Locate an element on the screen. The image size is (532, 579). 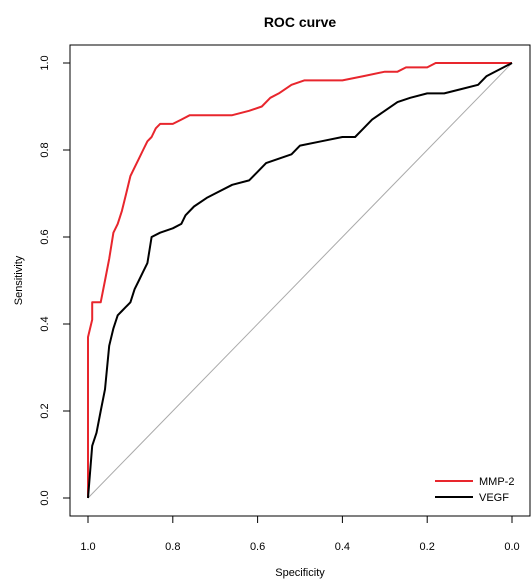
y-tick-label: 0.4 is located at coordinates (45, 323).